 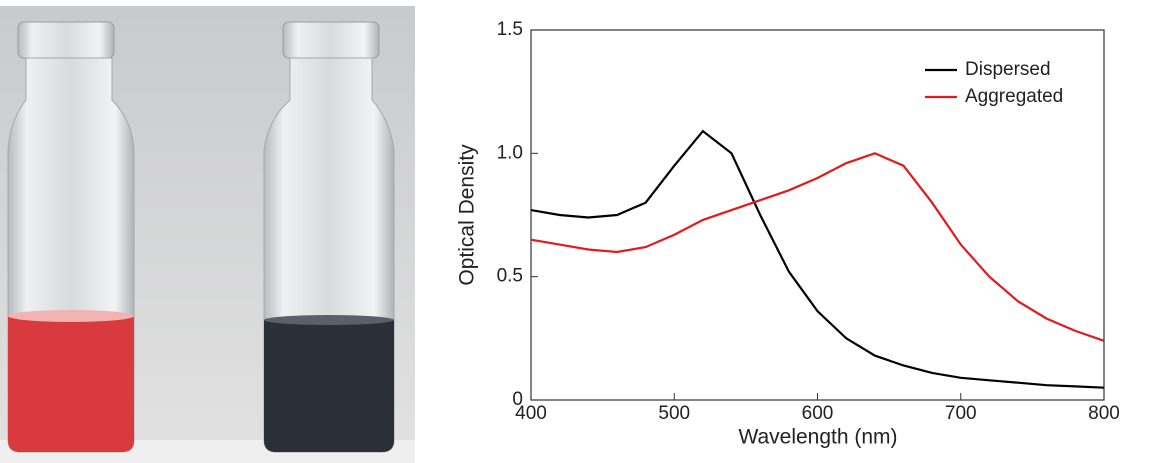 I want to click on y-axis-label: Optical Density, so click(x=467, y=215).